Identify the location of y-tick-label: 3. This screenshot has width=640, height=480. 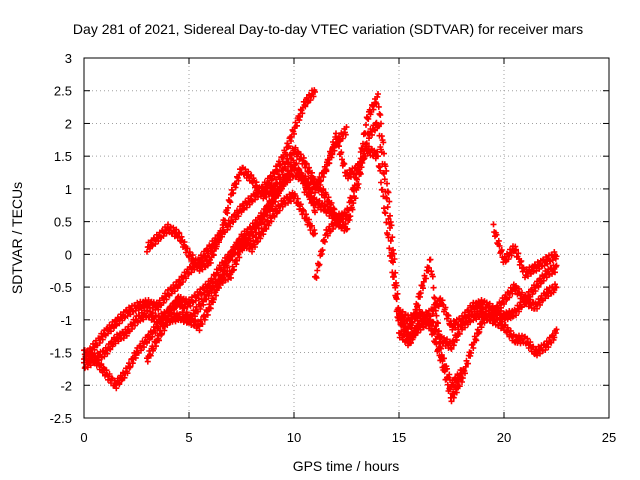
(68, 58).